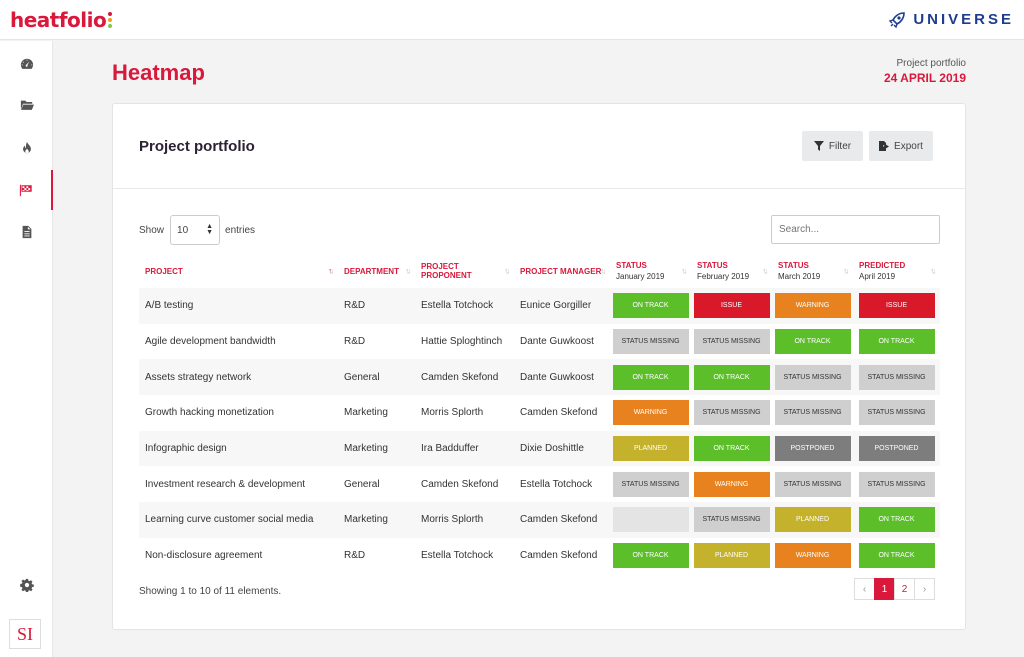 The width and height of the screenshot is (1024, 657). I want to click on document-icon, so click(26, 232).